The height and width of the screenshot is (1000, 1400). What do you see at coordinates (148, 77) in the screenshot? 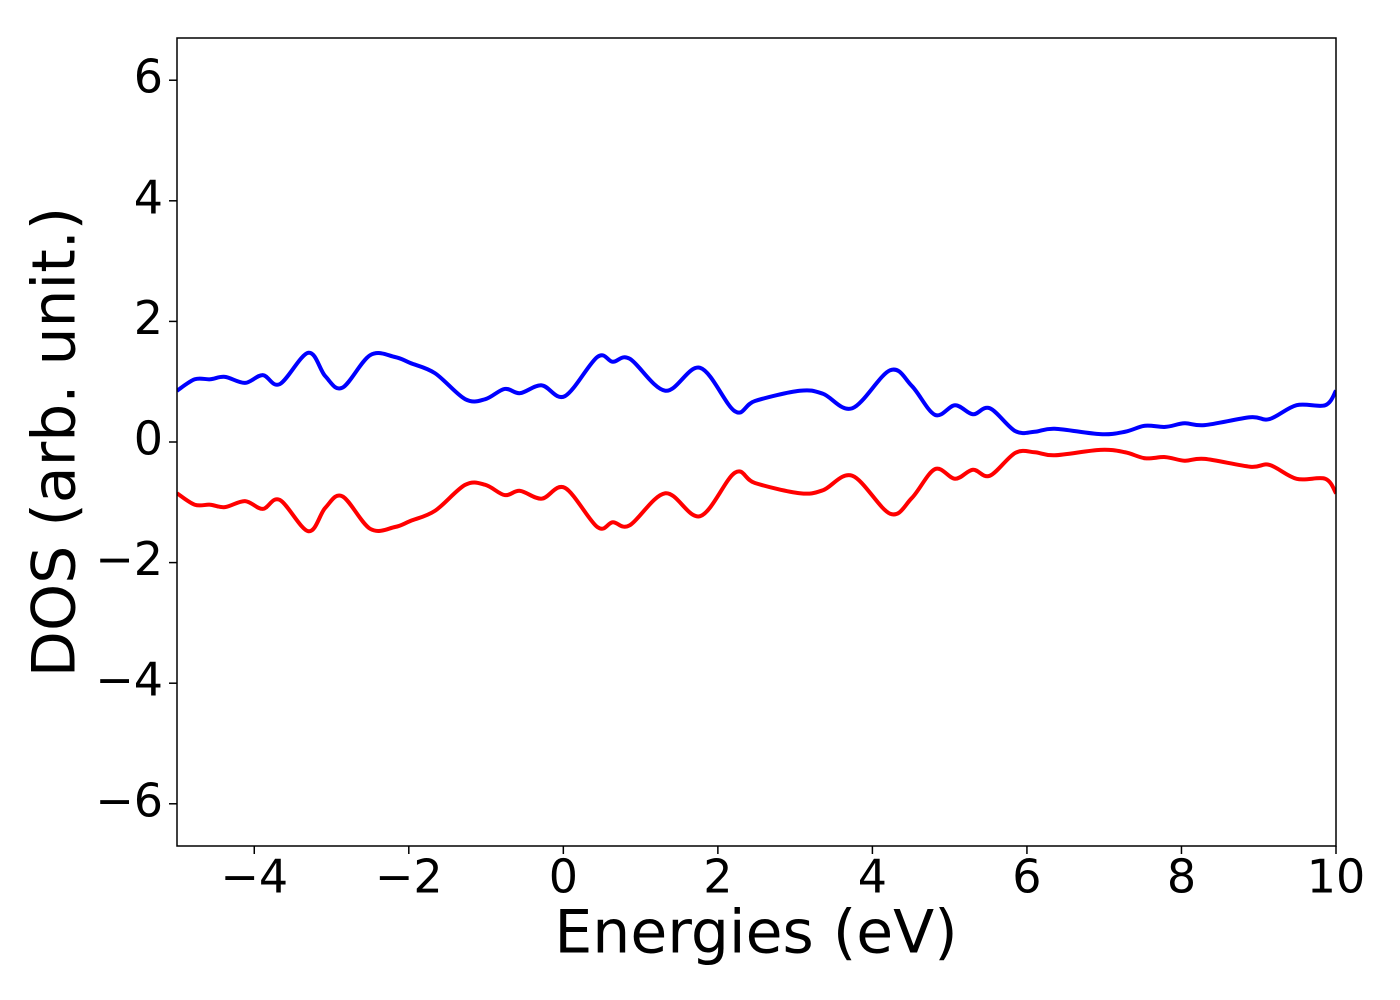
I see `y-tick-label: 6` at bounding box center [148, 77].